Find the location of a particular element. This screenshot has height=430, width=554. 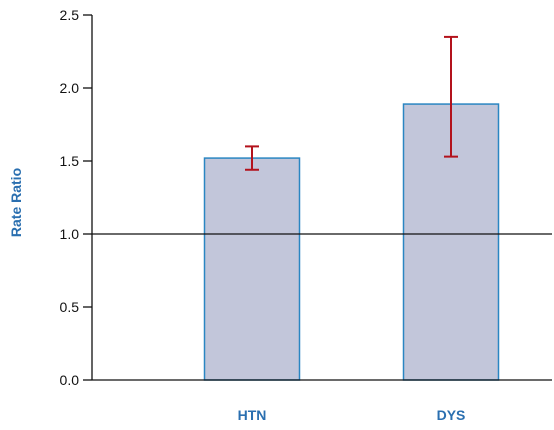

bar-htn is located at coordinates (252, 269).